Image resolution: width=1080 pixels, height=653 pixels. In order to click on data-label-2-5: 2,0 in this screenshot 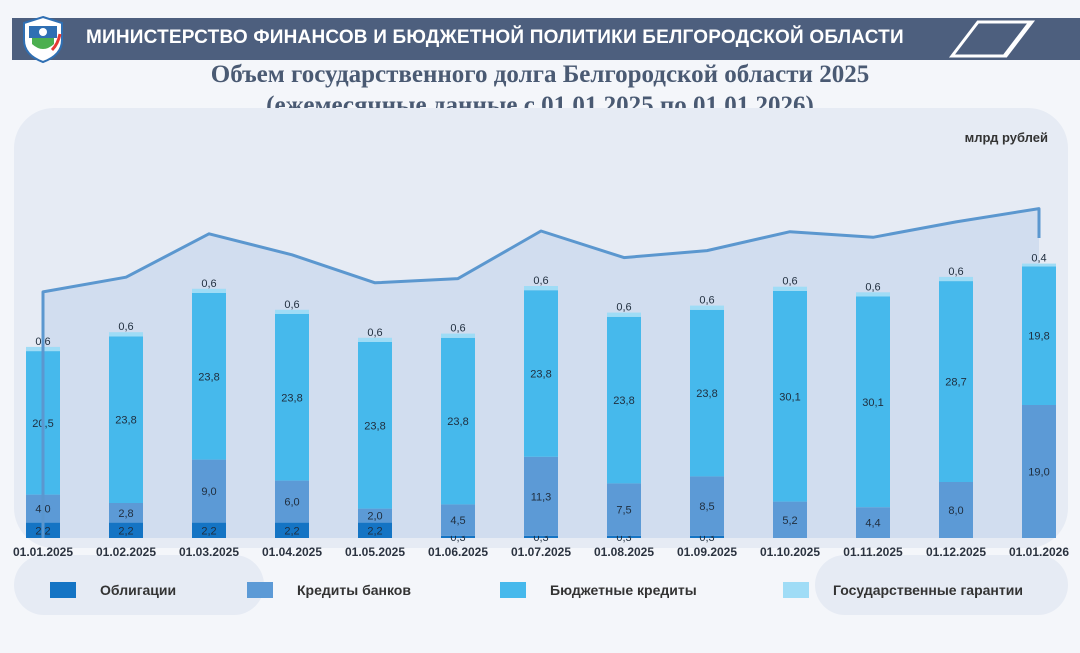, I will do `click(374, 517)`.